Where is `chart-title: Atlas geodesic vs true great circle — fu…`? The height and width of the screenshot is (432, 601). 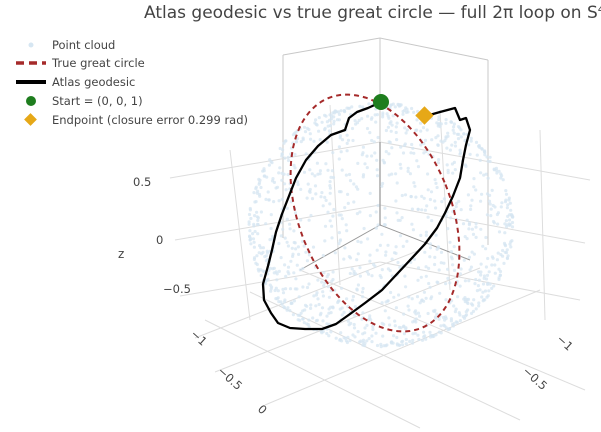 chart-title: Atlas geodesic vs true great circle — fu… is located at coordinates (372, 13).